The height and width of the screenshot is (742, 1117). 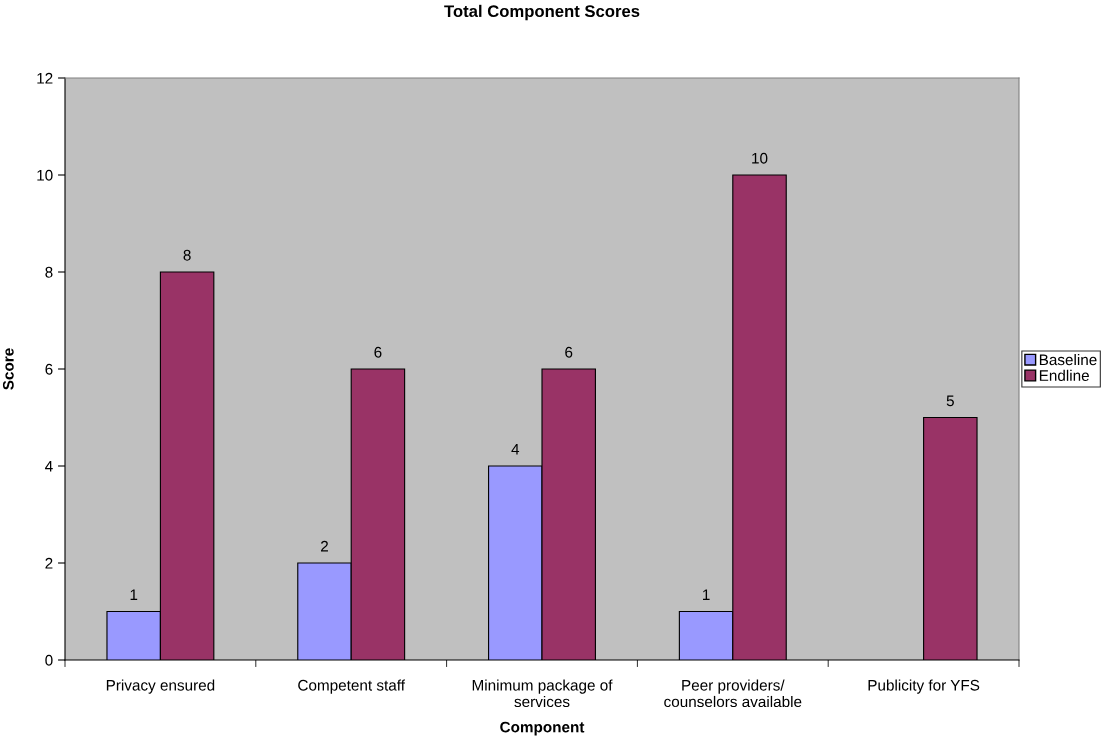 What do you see at coordinates (49, 466) in the screenshot?
I see `y-tick-label: 4` at bounding box center [49, 466].